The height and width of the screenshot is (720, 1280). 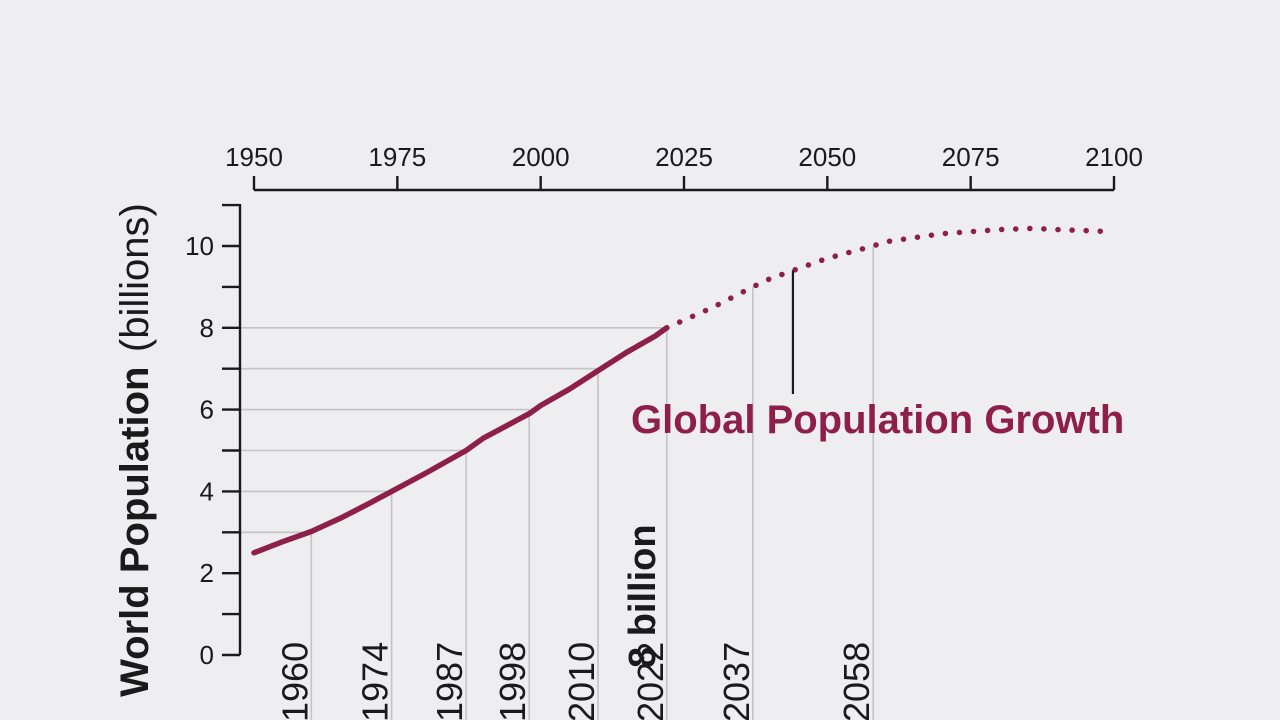 What do you see at coordinates (684, 157) in the screenshot?
I see `x-tick-label: 2025` at bounding box center [684, 157].